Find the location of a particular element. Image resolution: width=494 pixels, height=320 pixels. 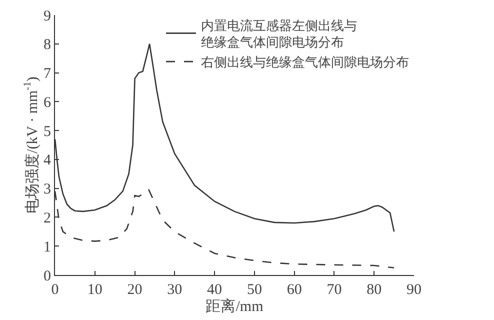

x-axis-title: 距离/mm is located at coordinates (235, 306).